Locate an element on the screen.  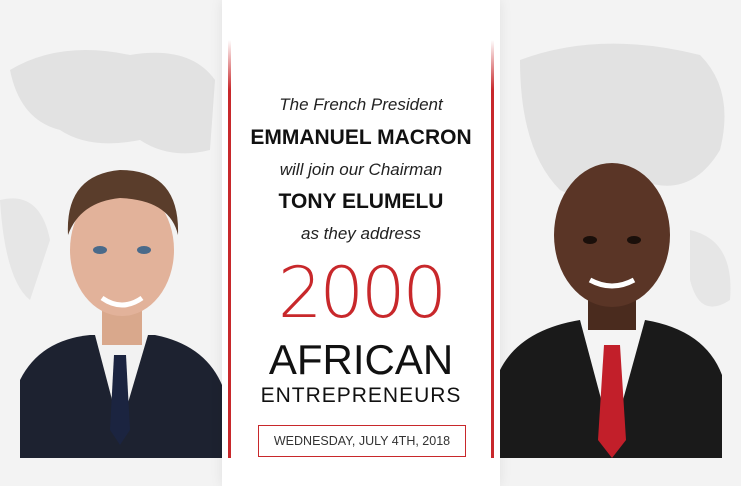
intro-text: The French President is located at coordinates (361, 104).